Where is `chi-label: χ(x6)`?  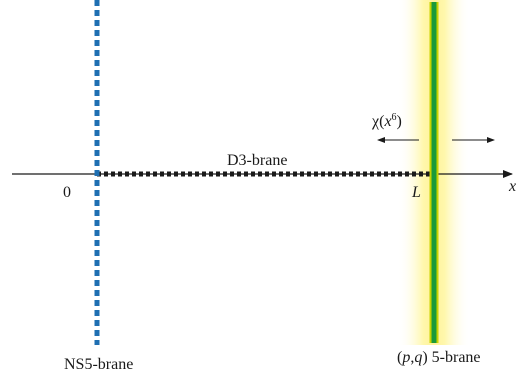 chi-label: χ(x6) is located at coordinates (386, 121).